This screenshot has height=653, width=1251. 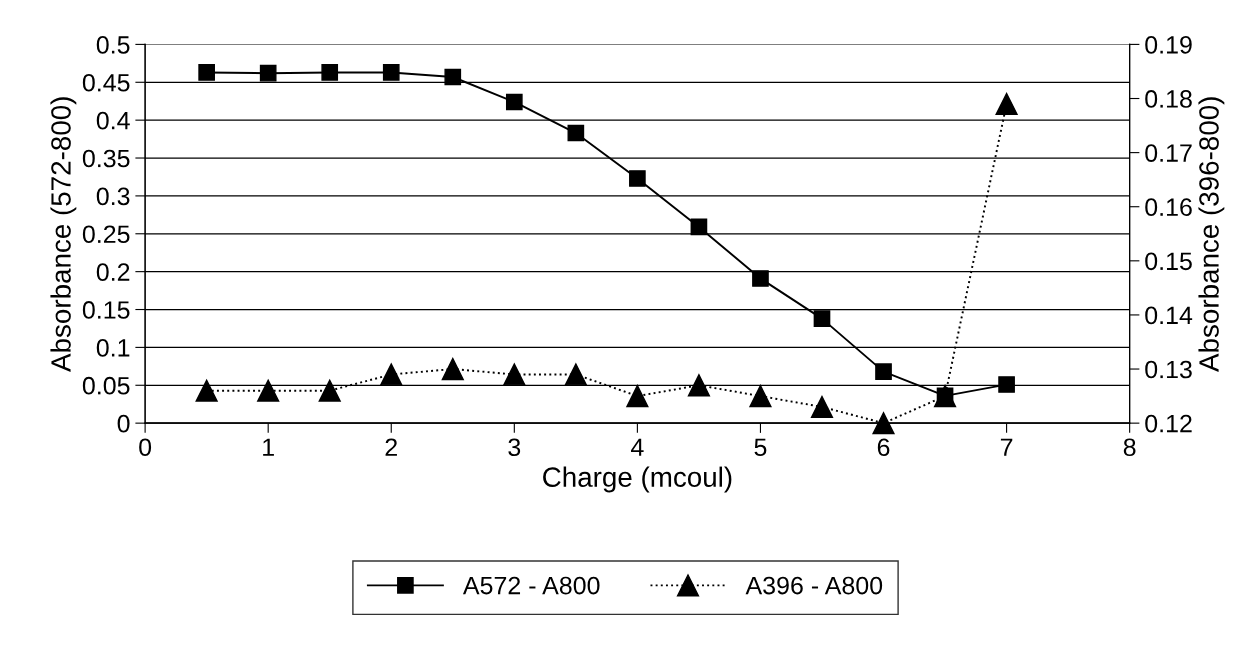 I want to click on x-tick-label: 4, so click(x=637, y=447).